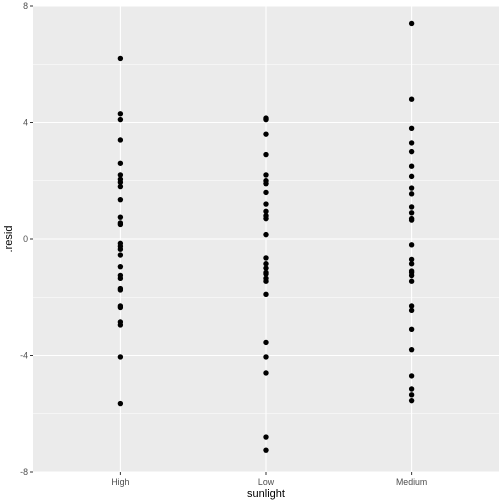 The image size is (504, 504). I want to click on y-axis-title: .resid, so click(9, 239).